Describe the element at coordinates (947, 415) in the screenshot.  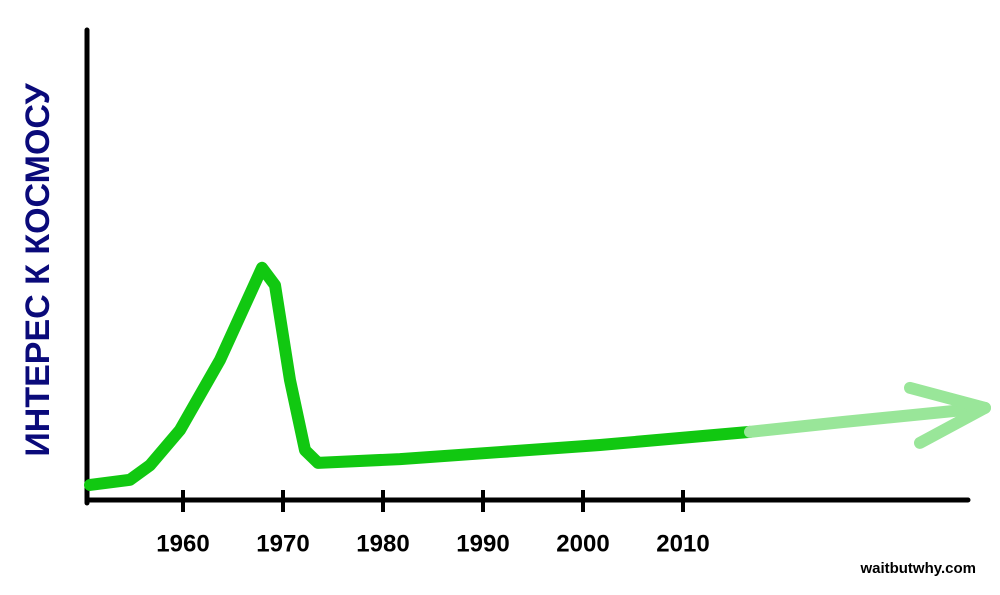
I see `arrowhead` at that location.